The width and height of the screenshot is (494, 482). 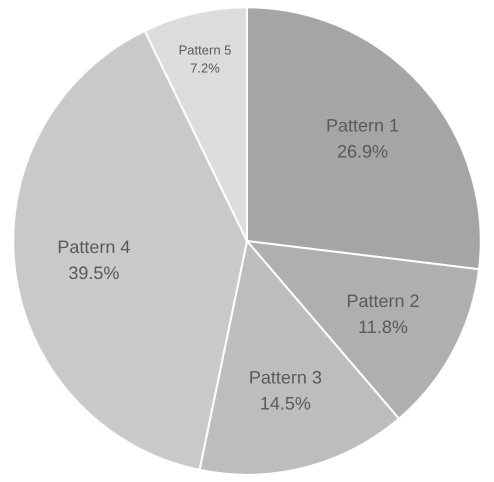 I want to click on data-label: 7.2%, so click(x=205, y=68).